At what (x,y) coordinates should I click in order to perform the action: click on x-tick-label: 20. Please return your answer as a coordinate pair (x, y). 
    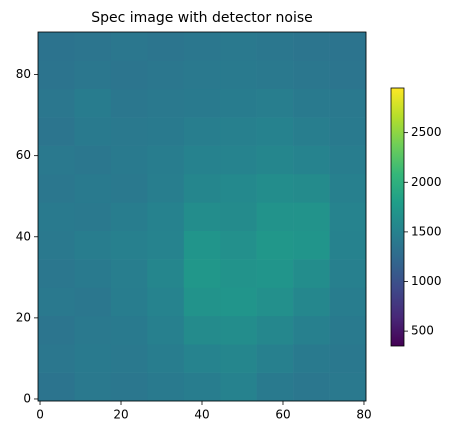
    Looking at the image, I should click on (120, 415).